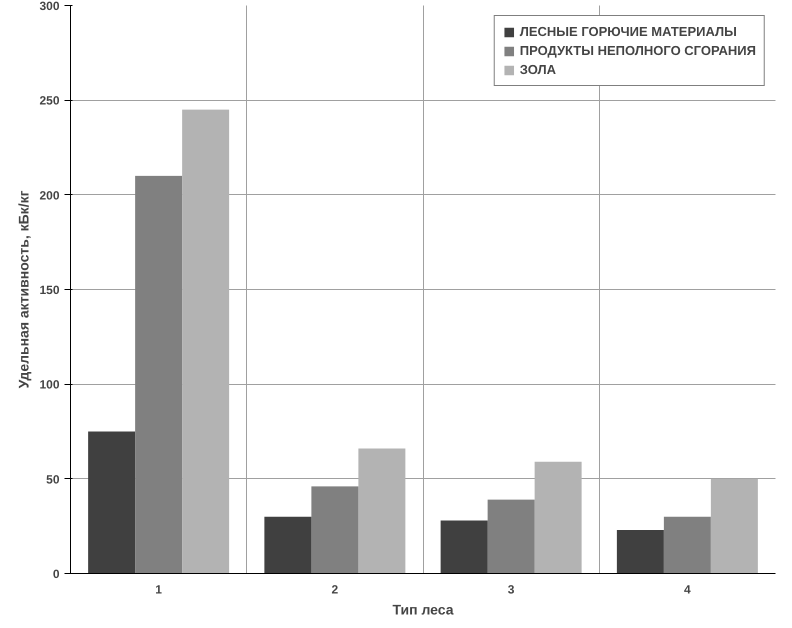 Image resolution: width=792 pixels, height=628 pixels. Describe the element at coordinates (628, 31) in the screenshot. I see `legend-label: ЛЕСНЫЕ ГОРЮЧИЕ МАТЕРИАЛЫ` at that location.